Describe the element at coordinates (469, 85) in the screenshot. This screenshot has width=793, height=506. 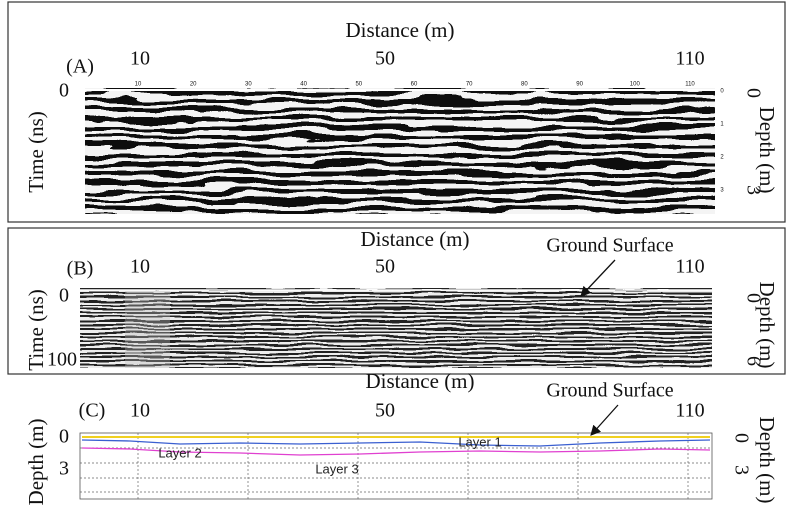
I see `inner-x-tick: 70` at that location.